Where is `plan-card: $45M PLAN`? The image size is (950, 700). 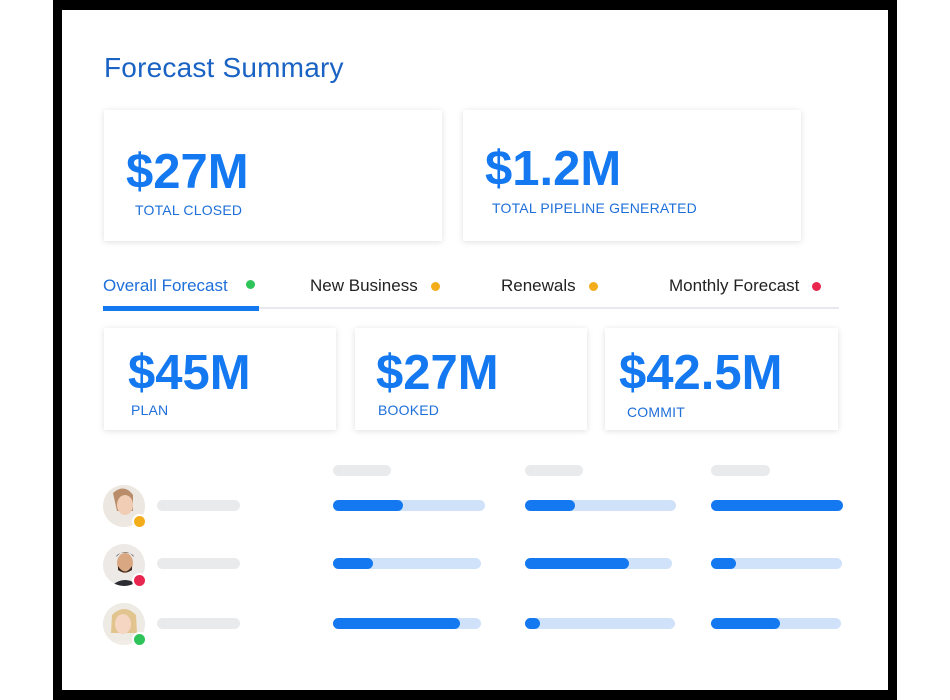
plan-card: $45M PLAN is located at coordinates (220, 379).